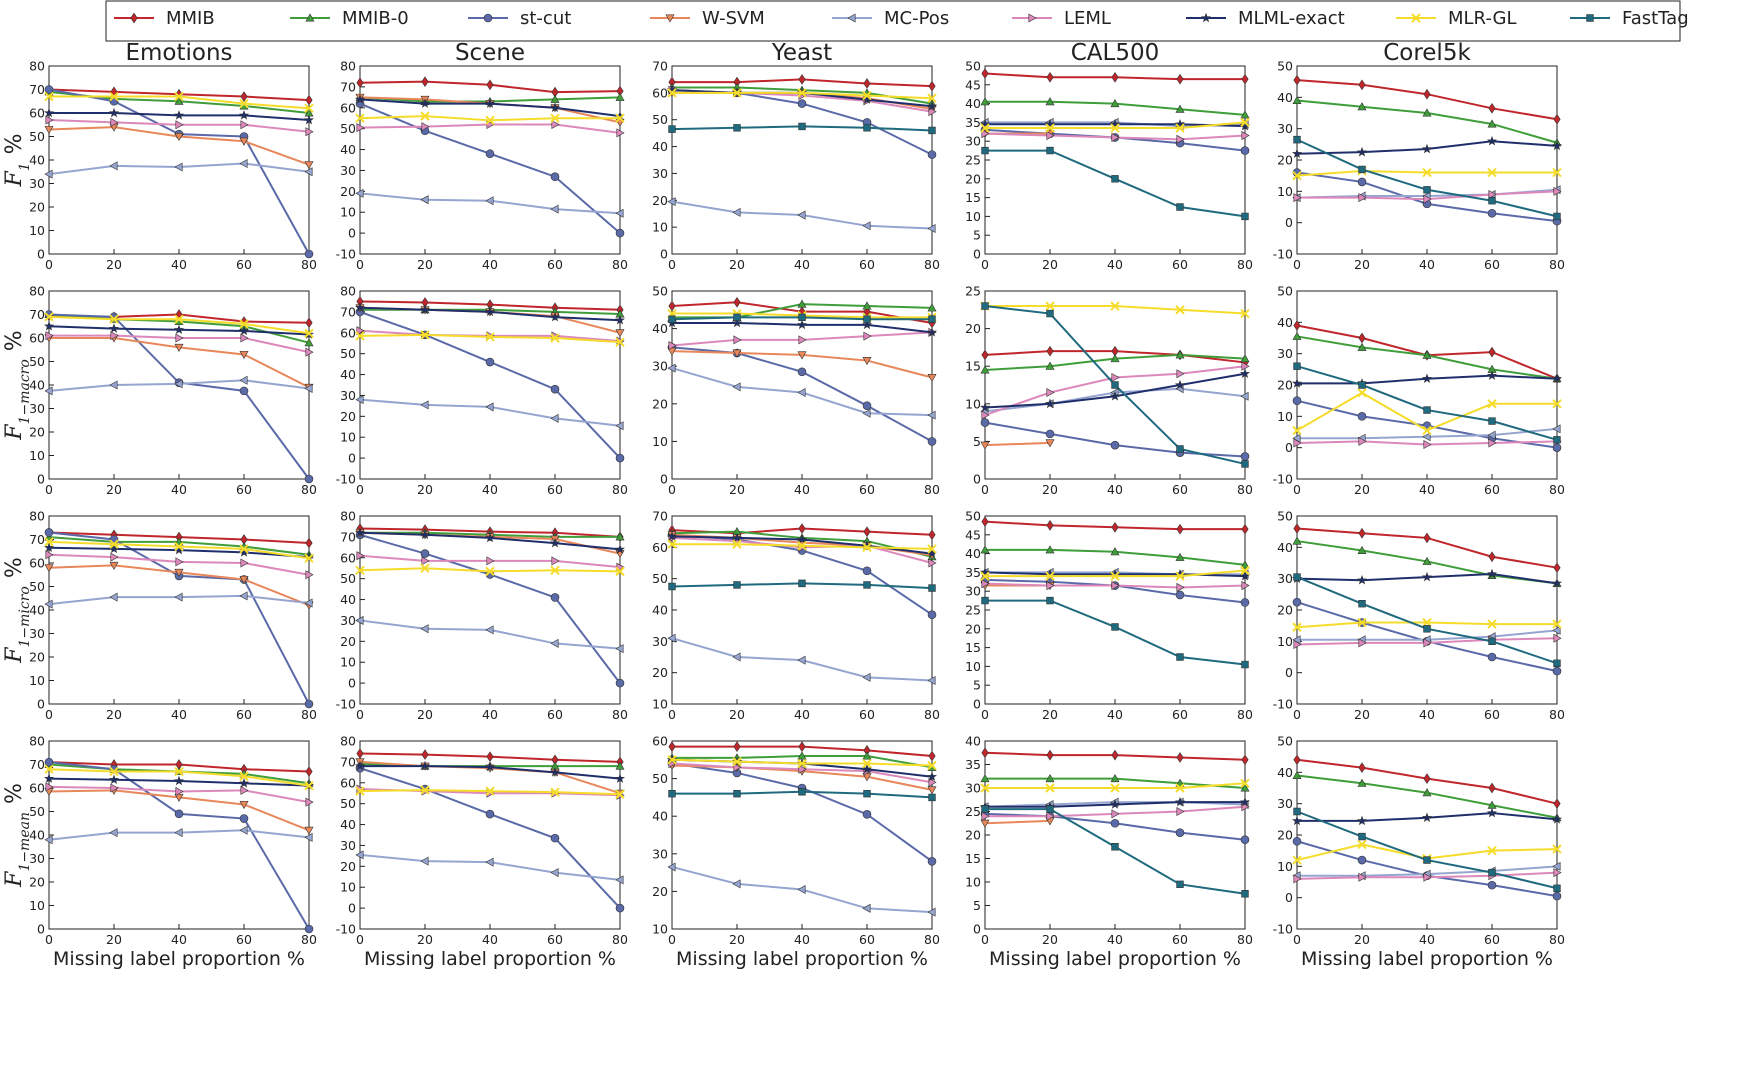 The height and width of the screenshot is (1078, 1746). I want to click on y-tick-label: 30, so click(973, 141).